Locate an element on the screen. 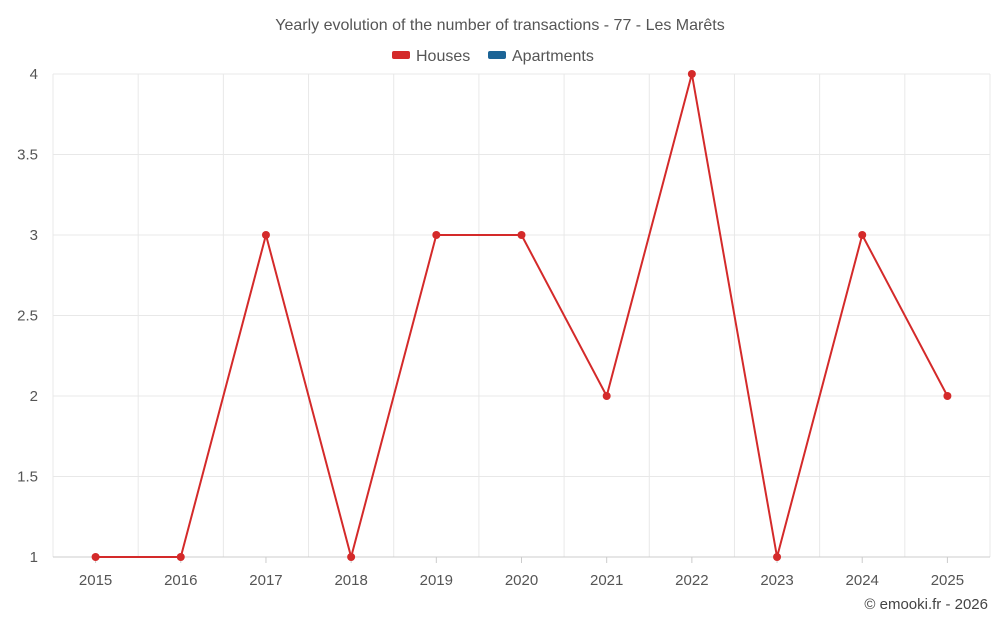  x-tick-label: 2016 is located at coordinates (180, 580).